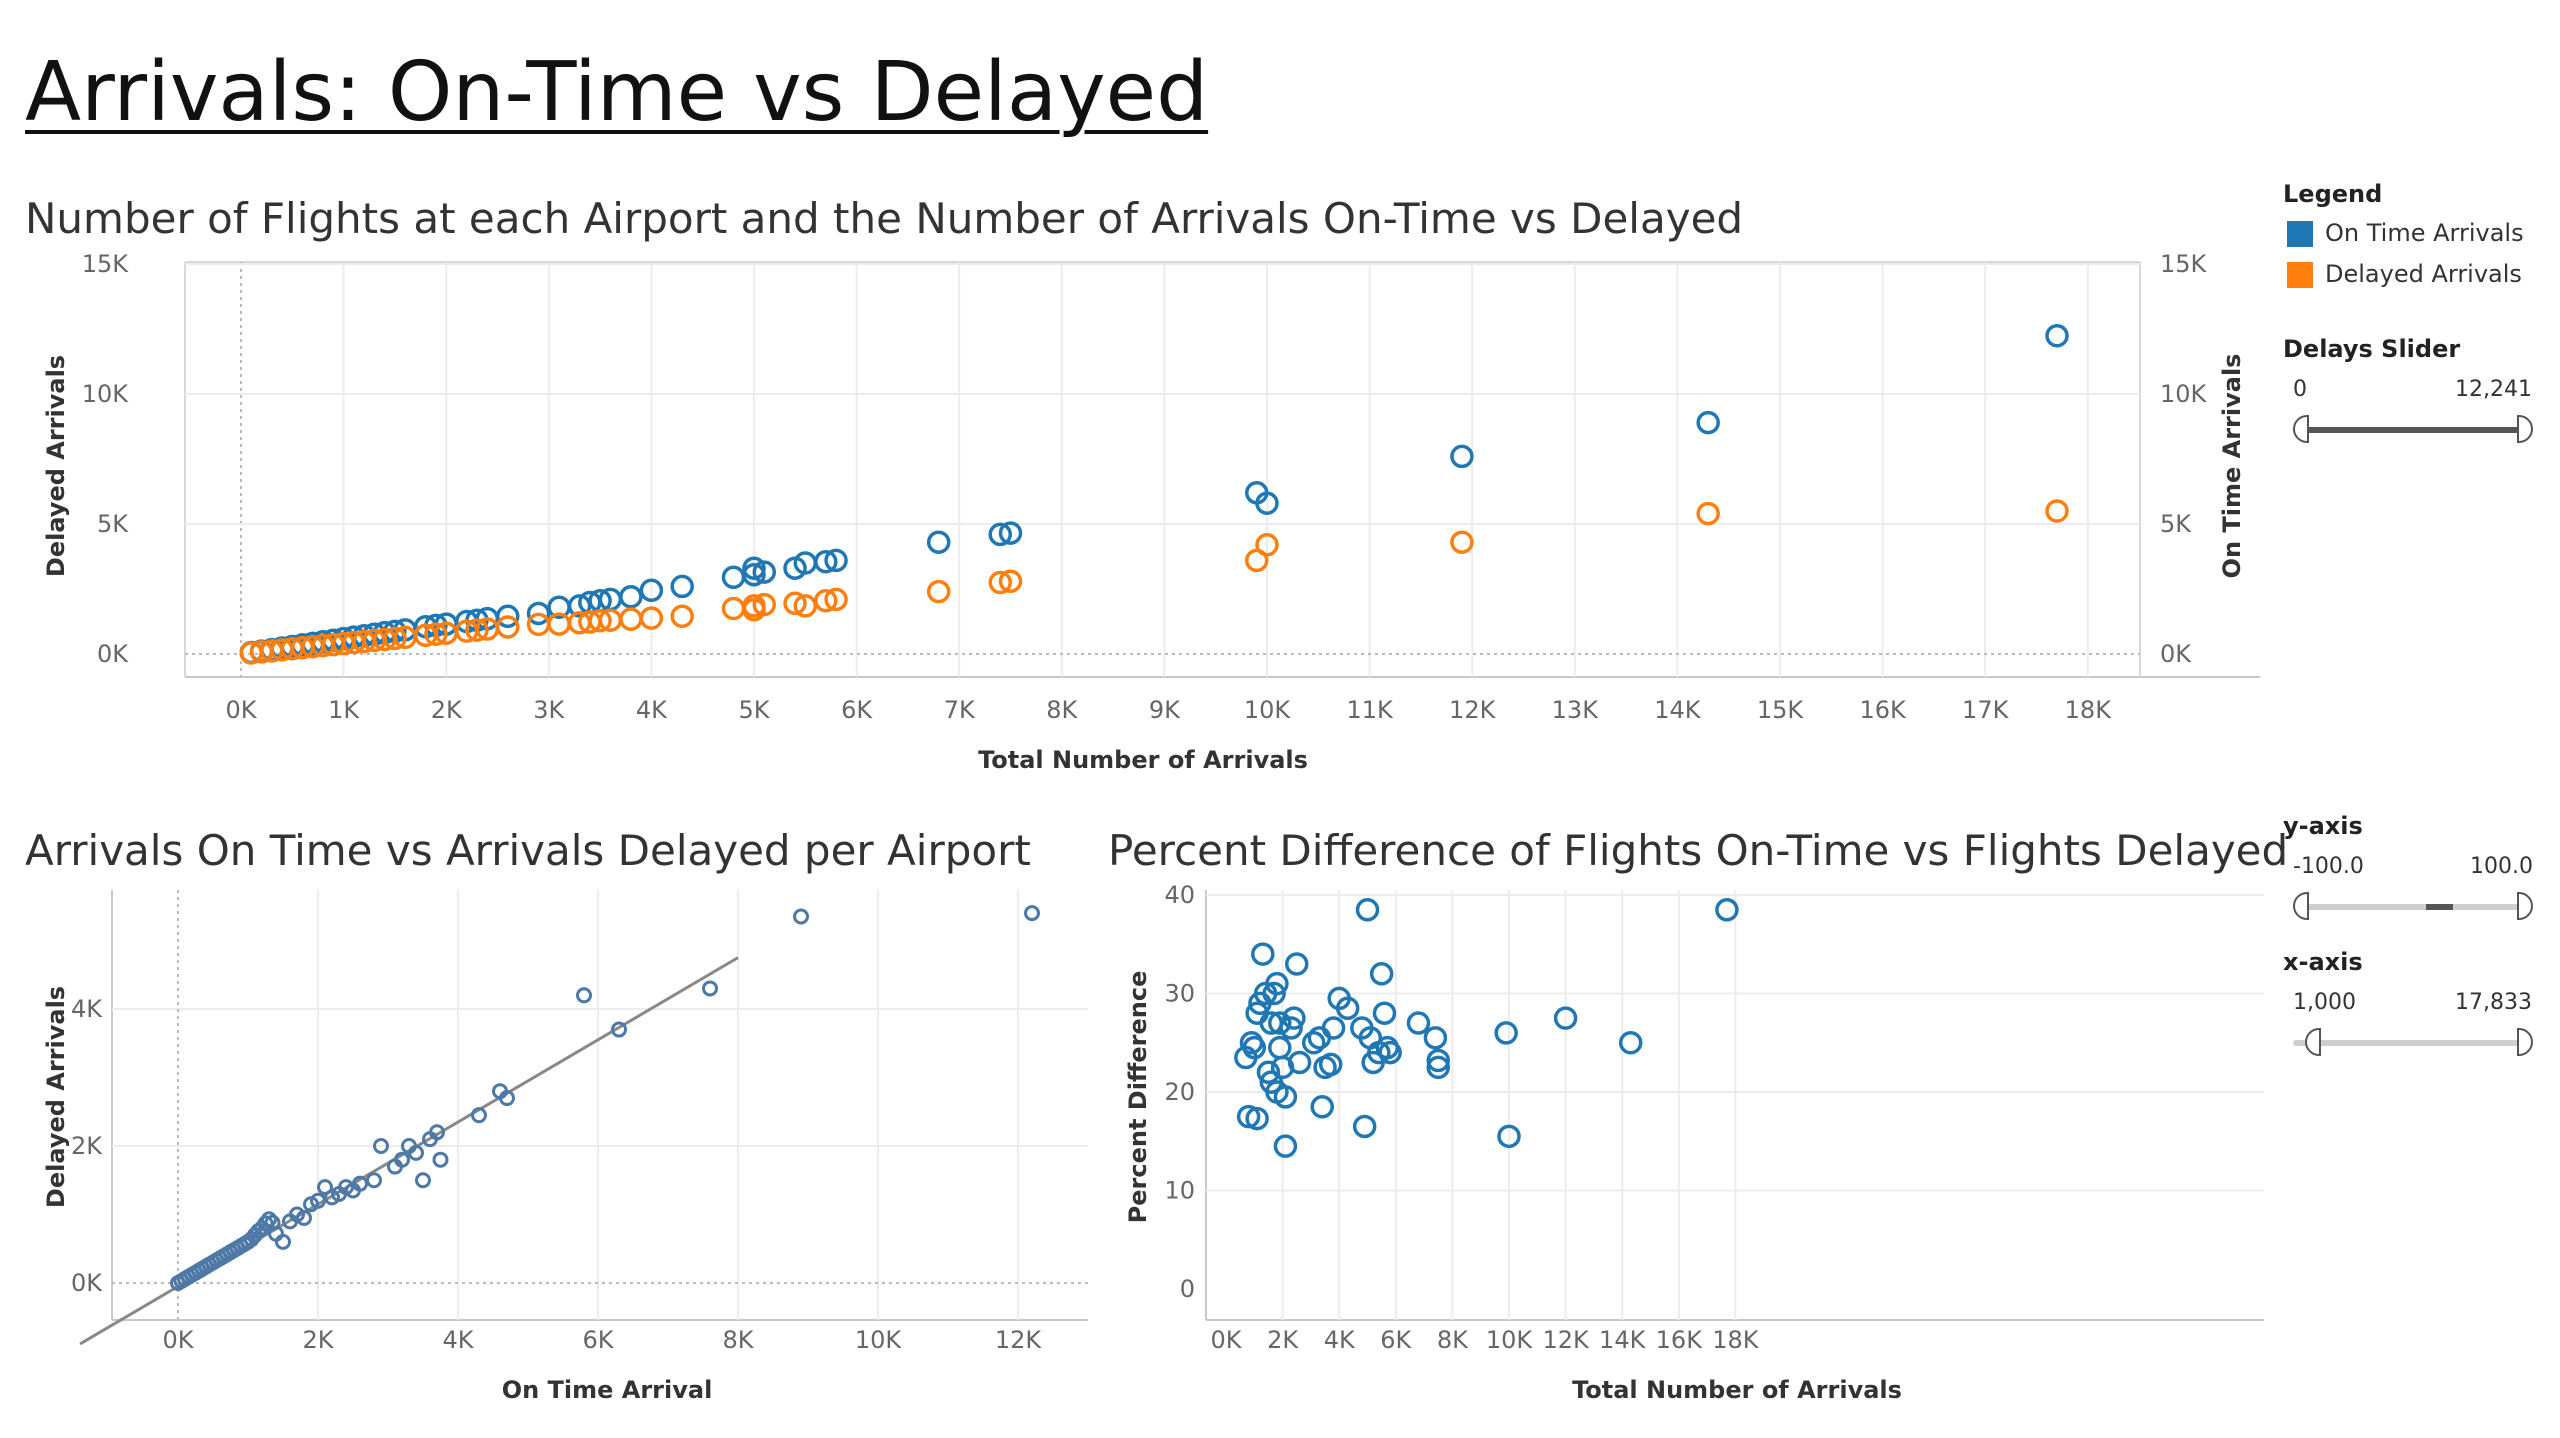 The image size is (2560, 1438). What do you see at coordinates (447, 710) in the screenshot?
I see `top-chart-x-tick: 2K` at bounding box center [447, 710].